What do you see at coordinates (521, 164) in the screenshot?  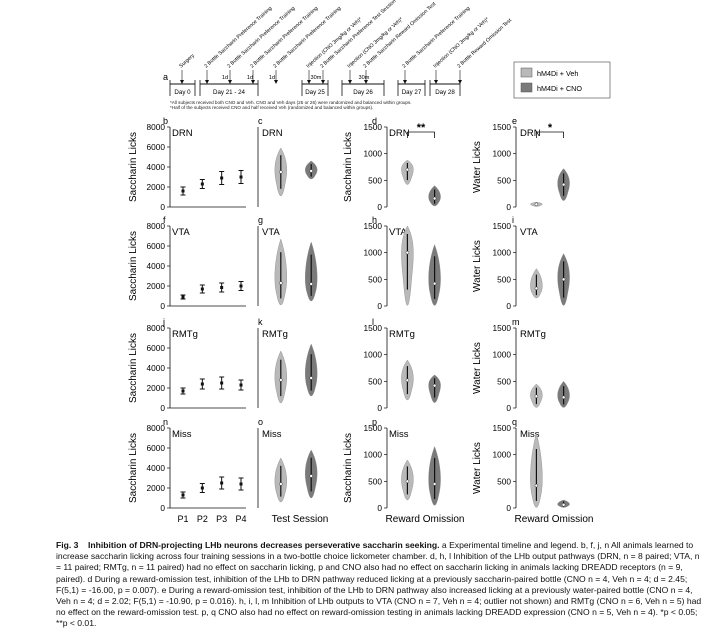 I see `panel-e: e 0 500 1000 1500 Water Licks DRN *` at bounding box center [521, 164].